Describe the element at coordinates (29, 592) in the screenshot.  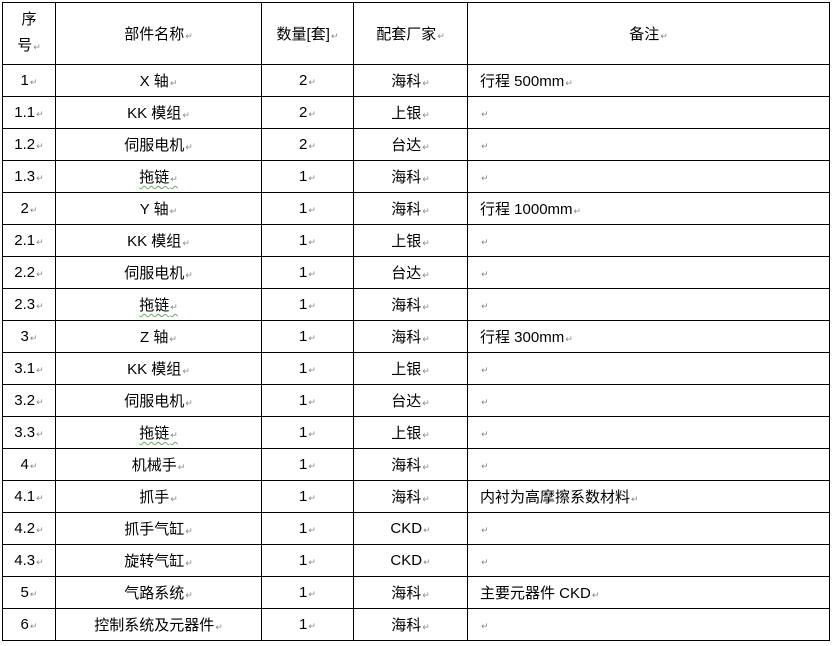
I see `cell-seq: 5` at that location.